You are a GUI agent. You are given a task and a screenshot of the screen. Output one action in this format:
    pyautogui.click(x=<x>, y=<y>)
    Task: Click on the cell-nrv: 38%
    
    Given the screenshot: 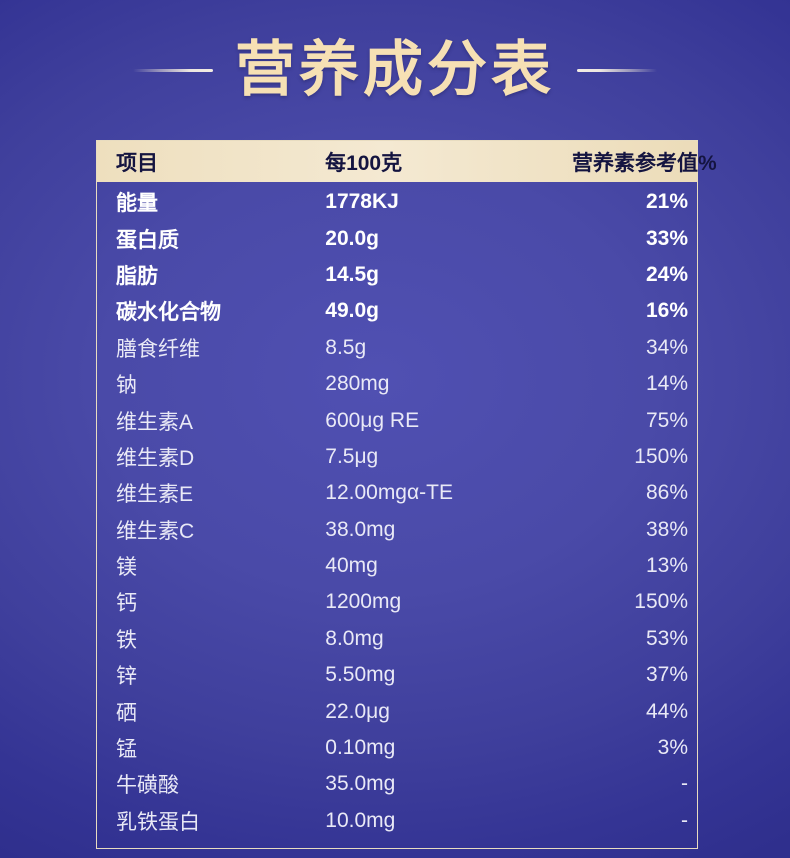 What is the action you would take?
    pyautogui.click(x=666, y=529)
    